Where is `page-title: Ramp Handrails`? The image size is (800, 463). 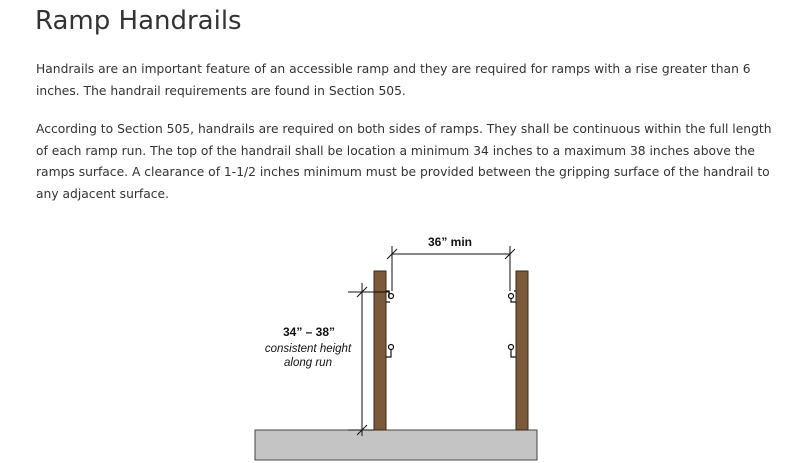 page-title: Ramp Handrails is located at coordinates (138, 21).